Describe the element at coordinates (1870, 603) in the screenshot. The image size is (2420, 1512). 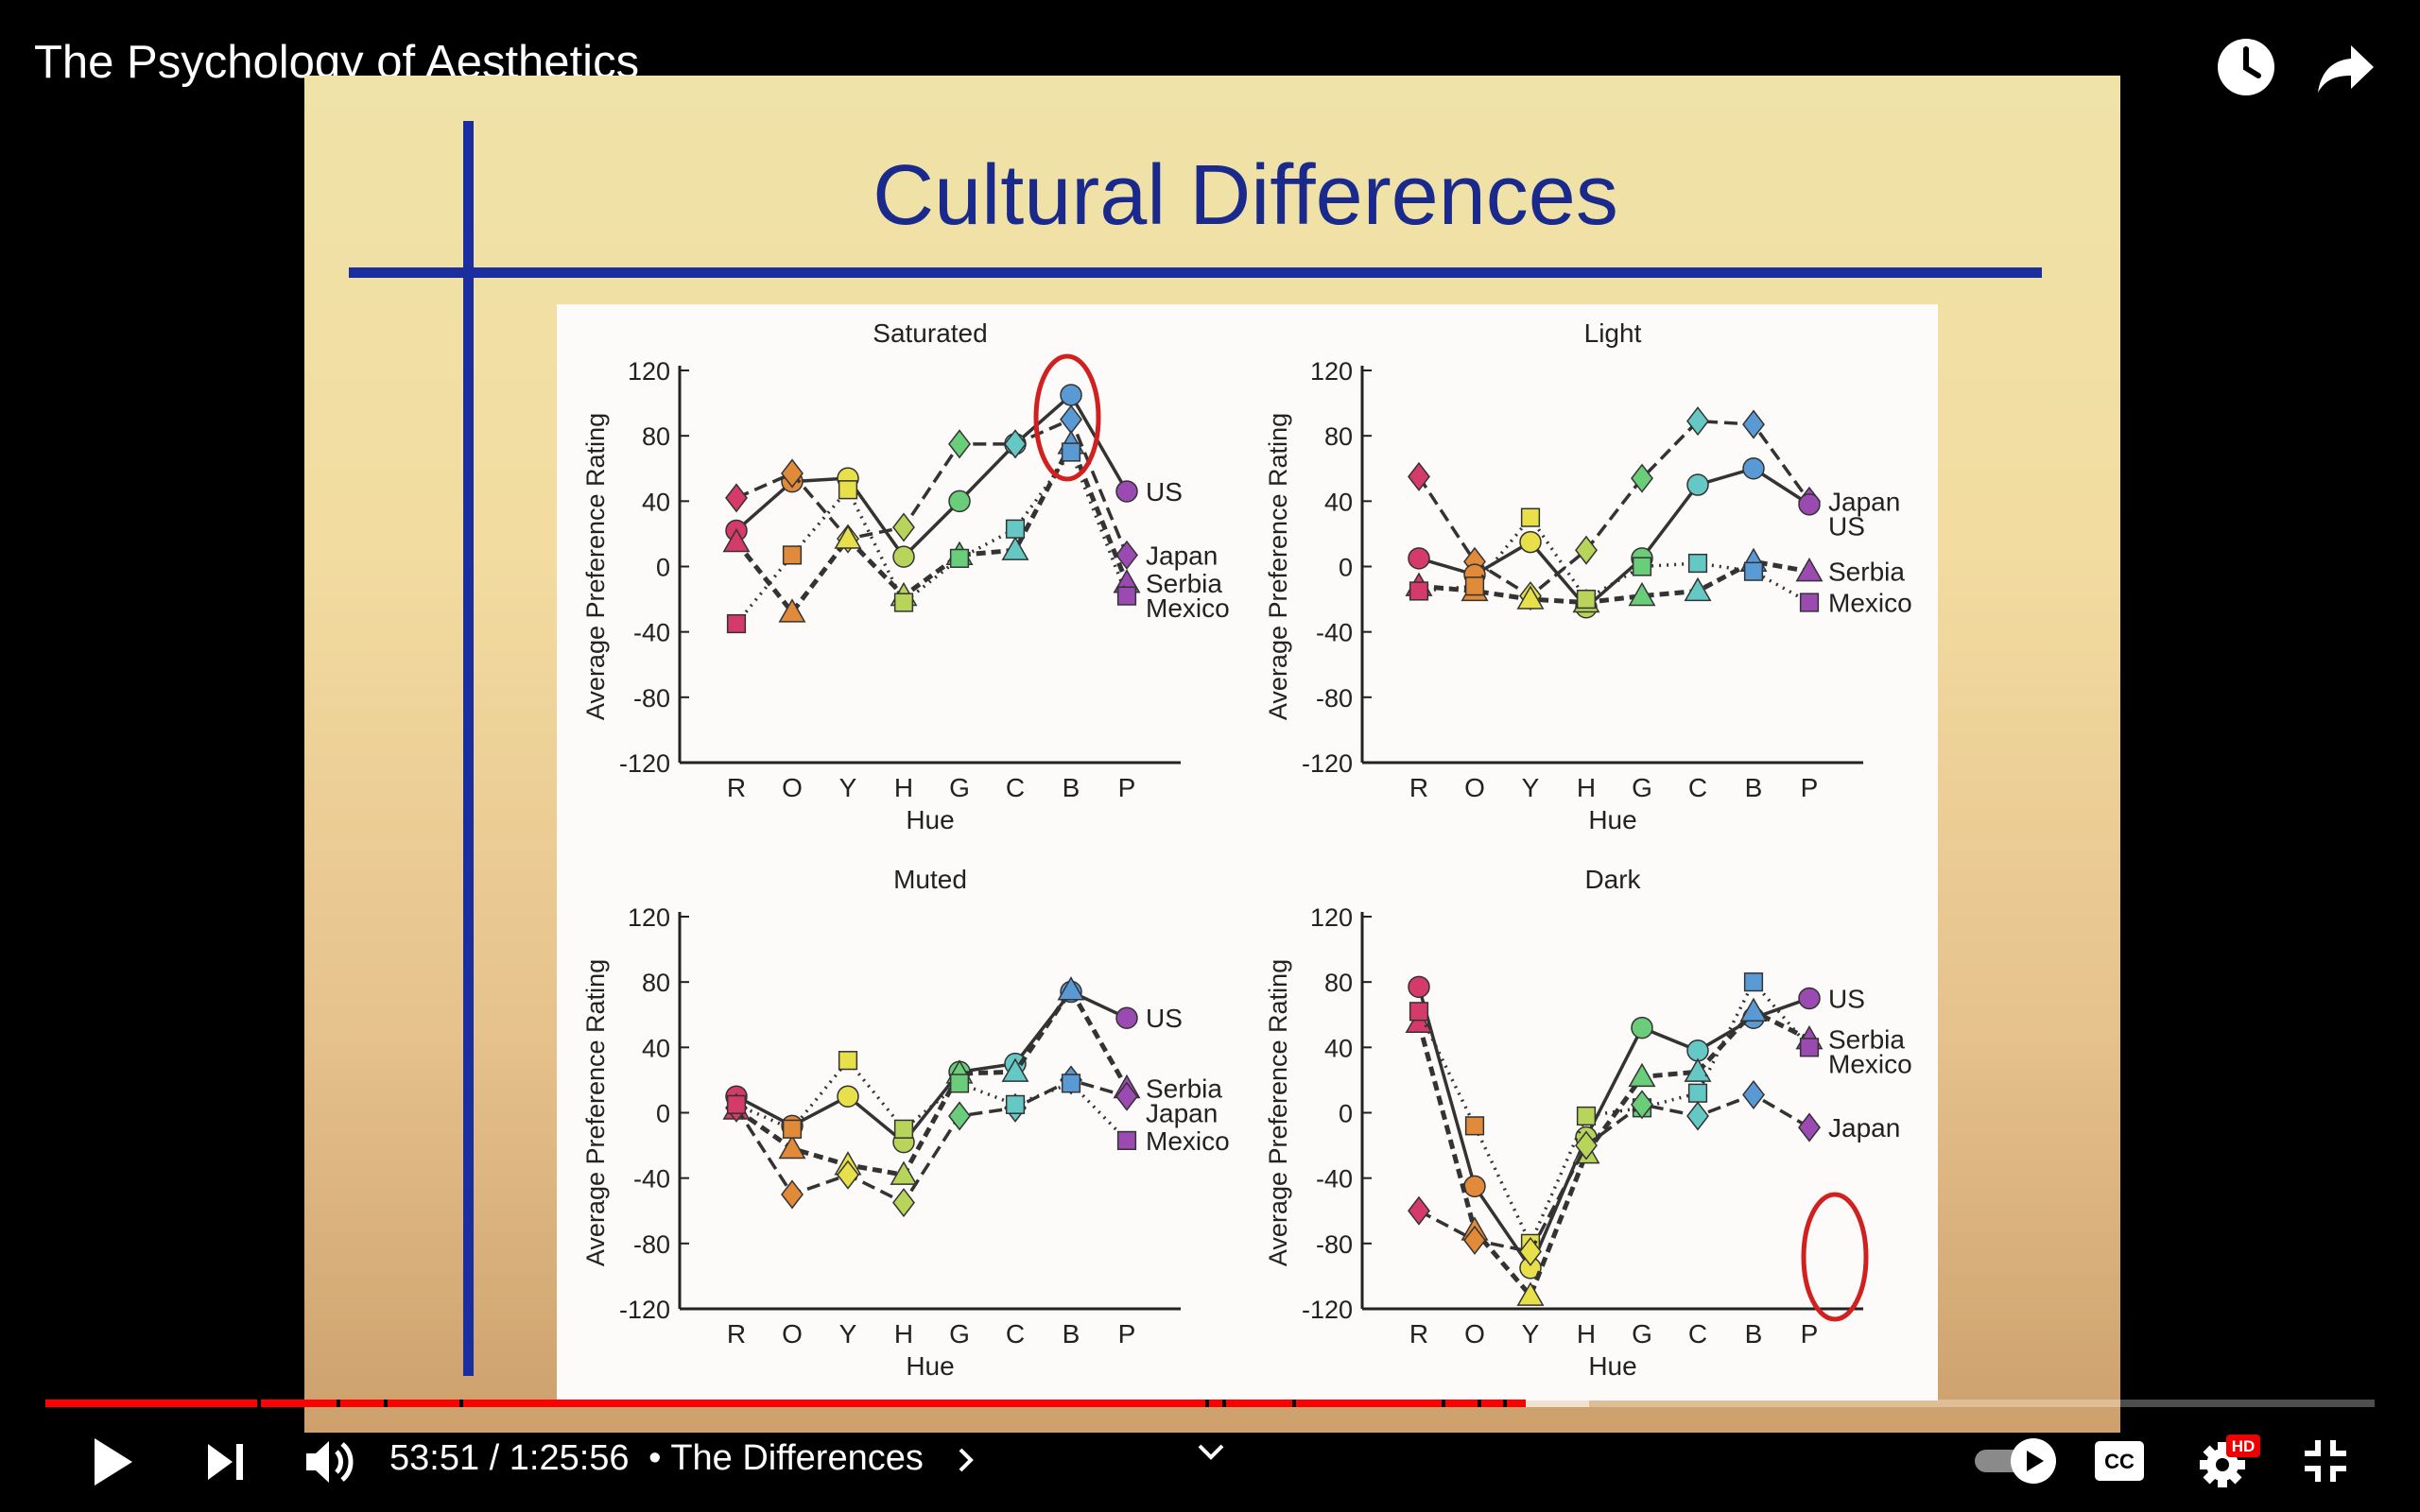
I see `series-label-mexico: Mexico` at that location.